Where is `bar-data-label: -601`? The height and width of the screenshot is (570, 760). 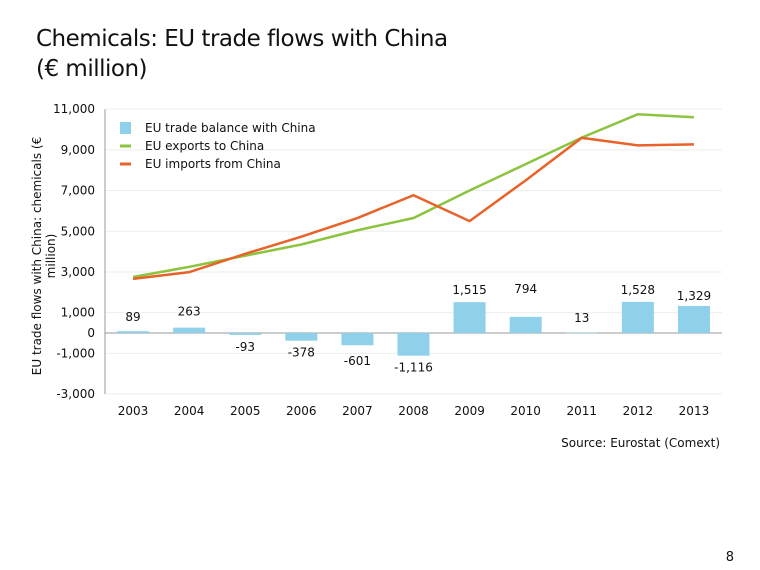
bar-data-label: -601 is located at coordinates (357, 361).